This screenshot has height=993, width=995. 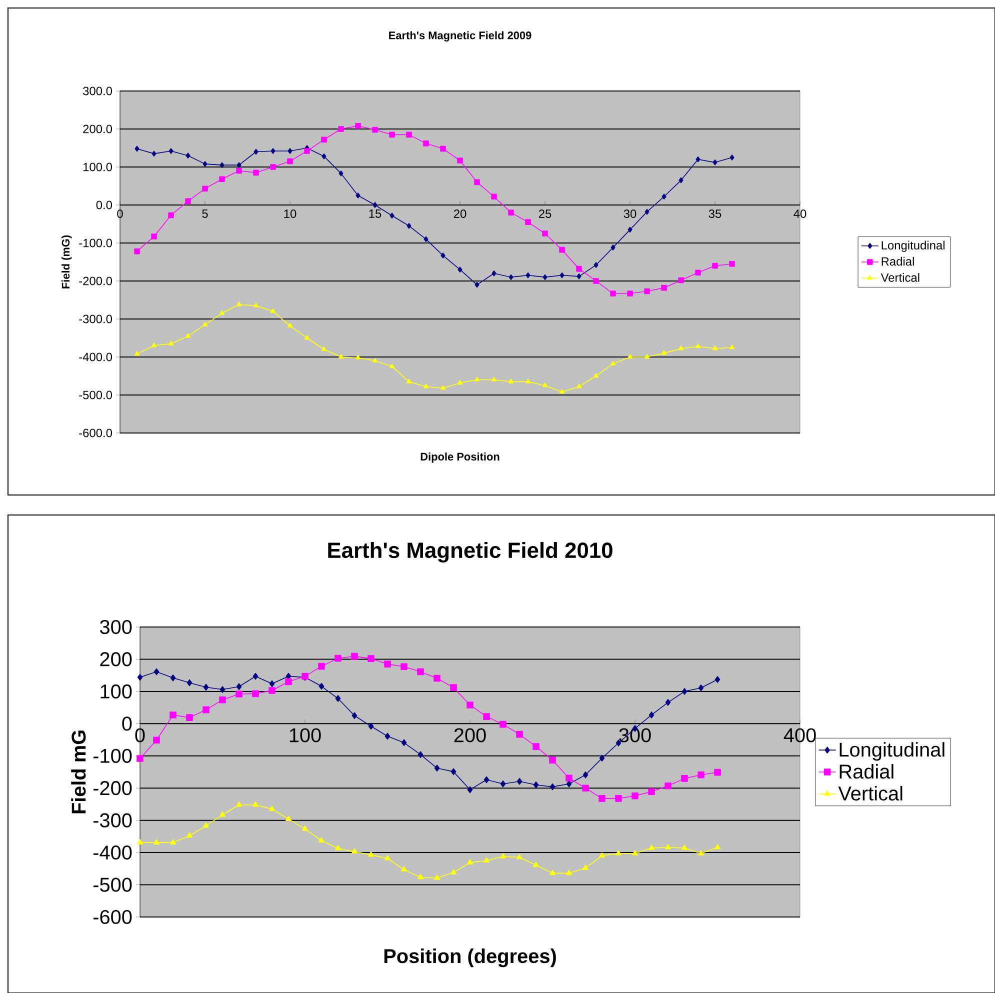 I want to click on x-tick-label: 200, so click(x=470, y=735).